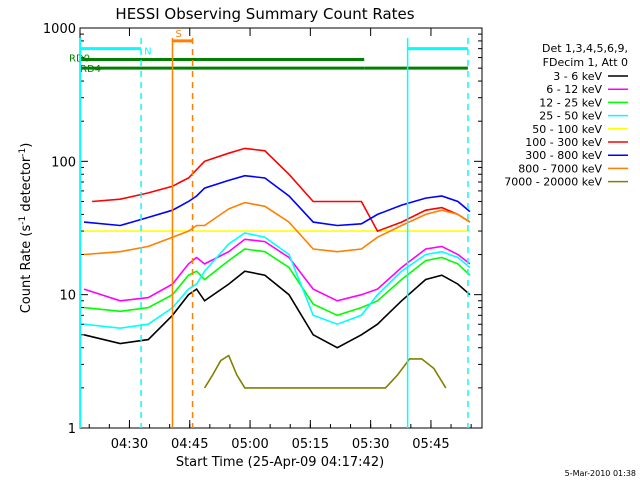  I want to click on footer-timestamp: 5-Mar-2010 01:38, so click(600, 473).